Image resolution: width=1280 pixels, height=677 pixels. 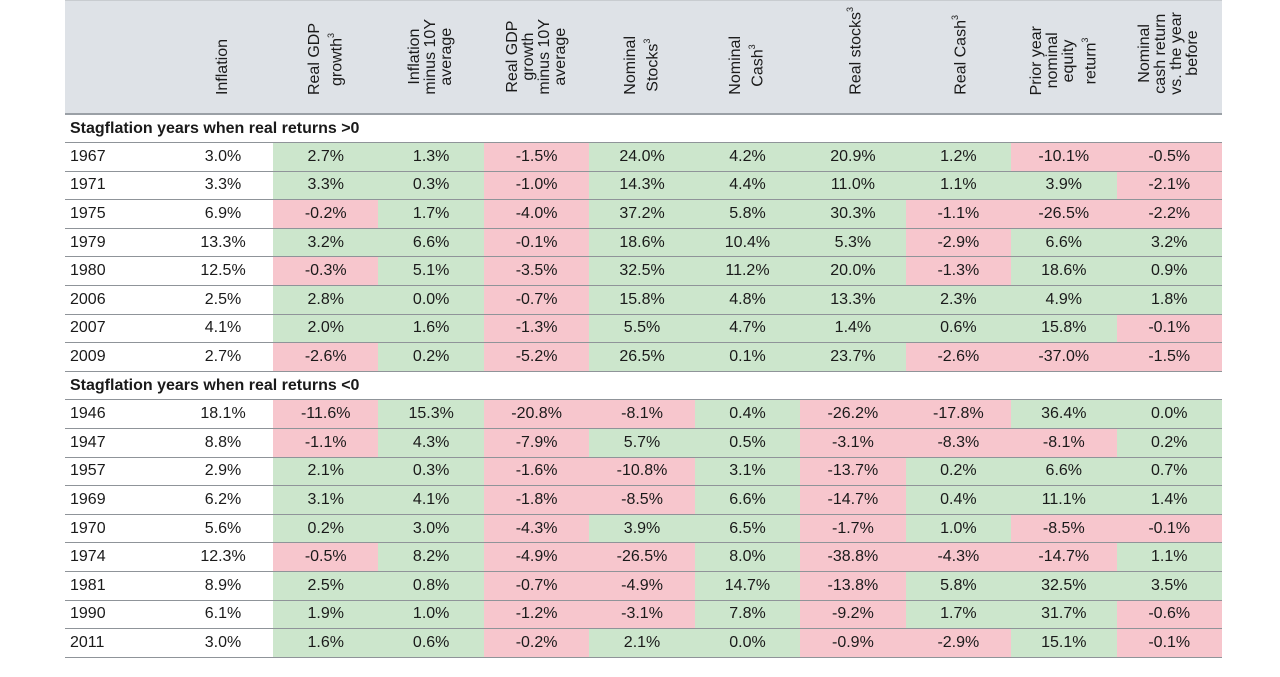 I want to click on value-cell: -2.2%, so click(x=1169, y=214).